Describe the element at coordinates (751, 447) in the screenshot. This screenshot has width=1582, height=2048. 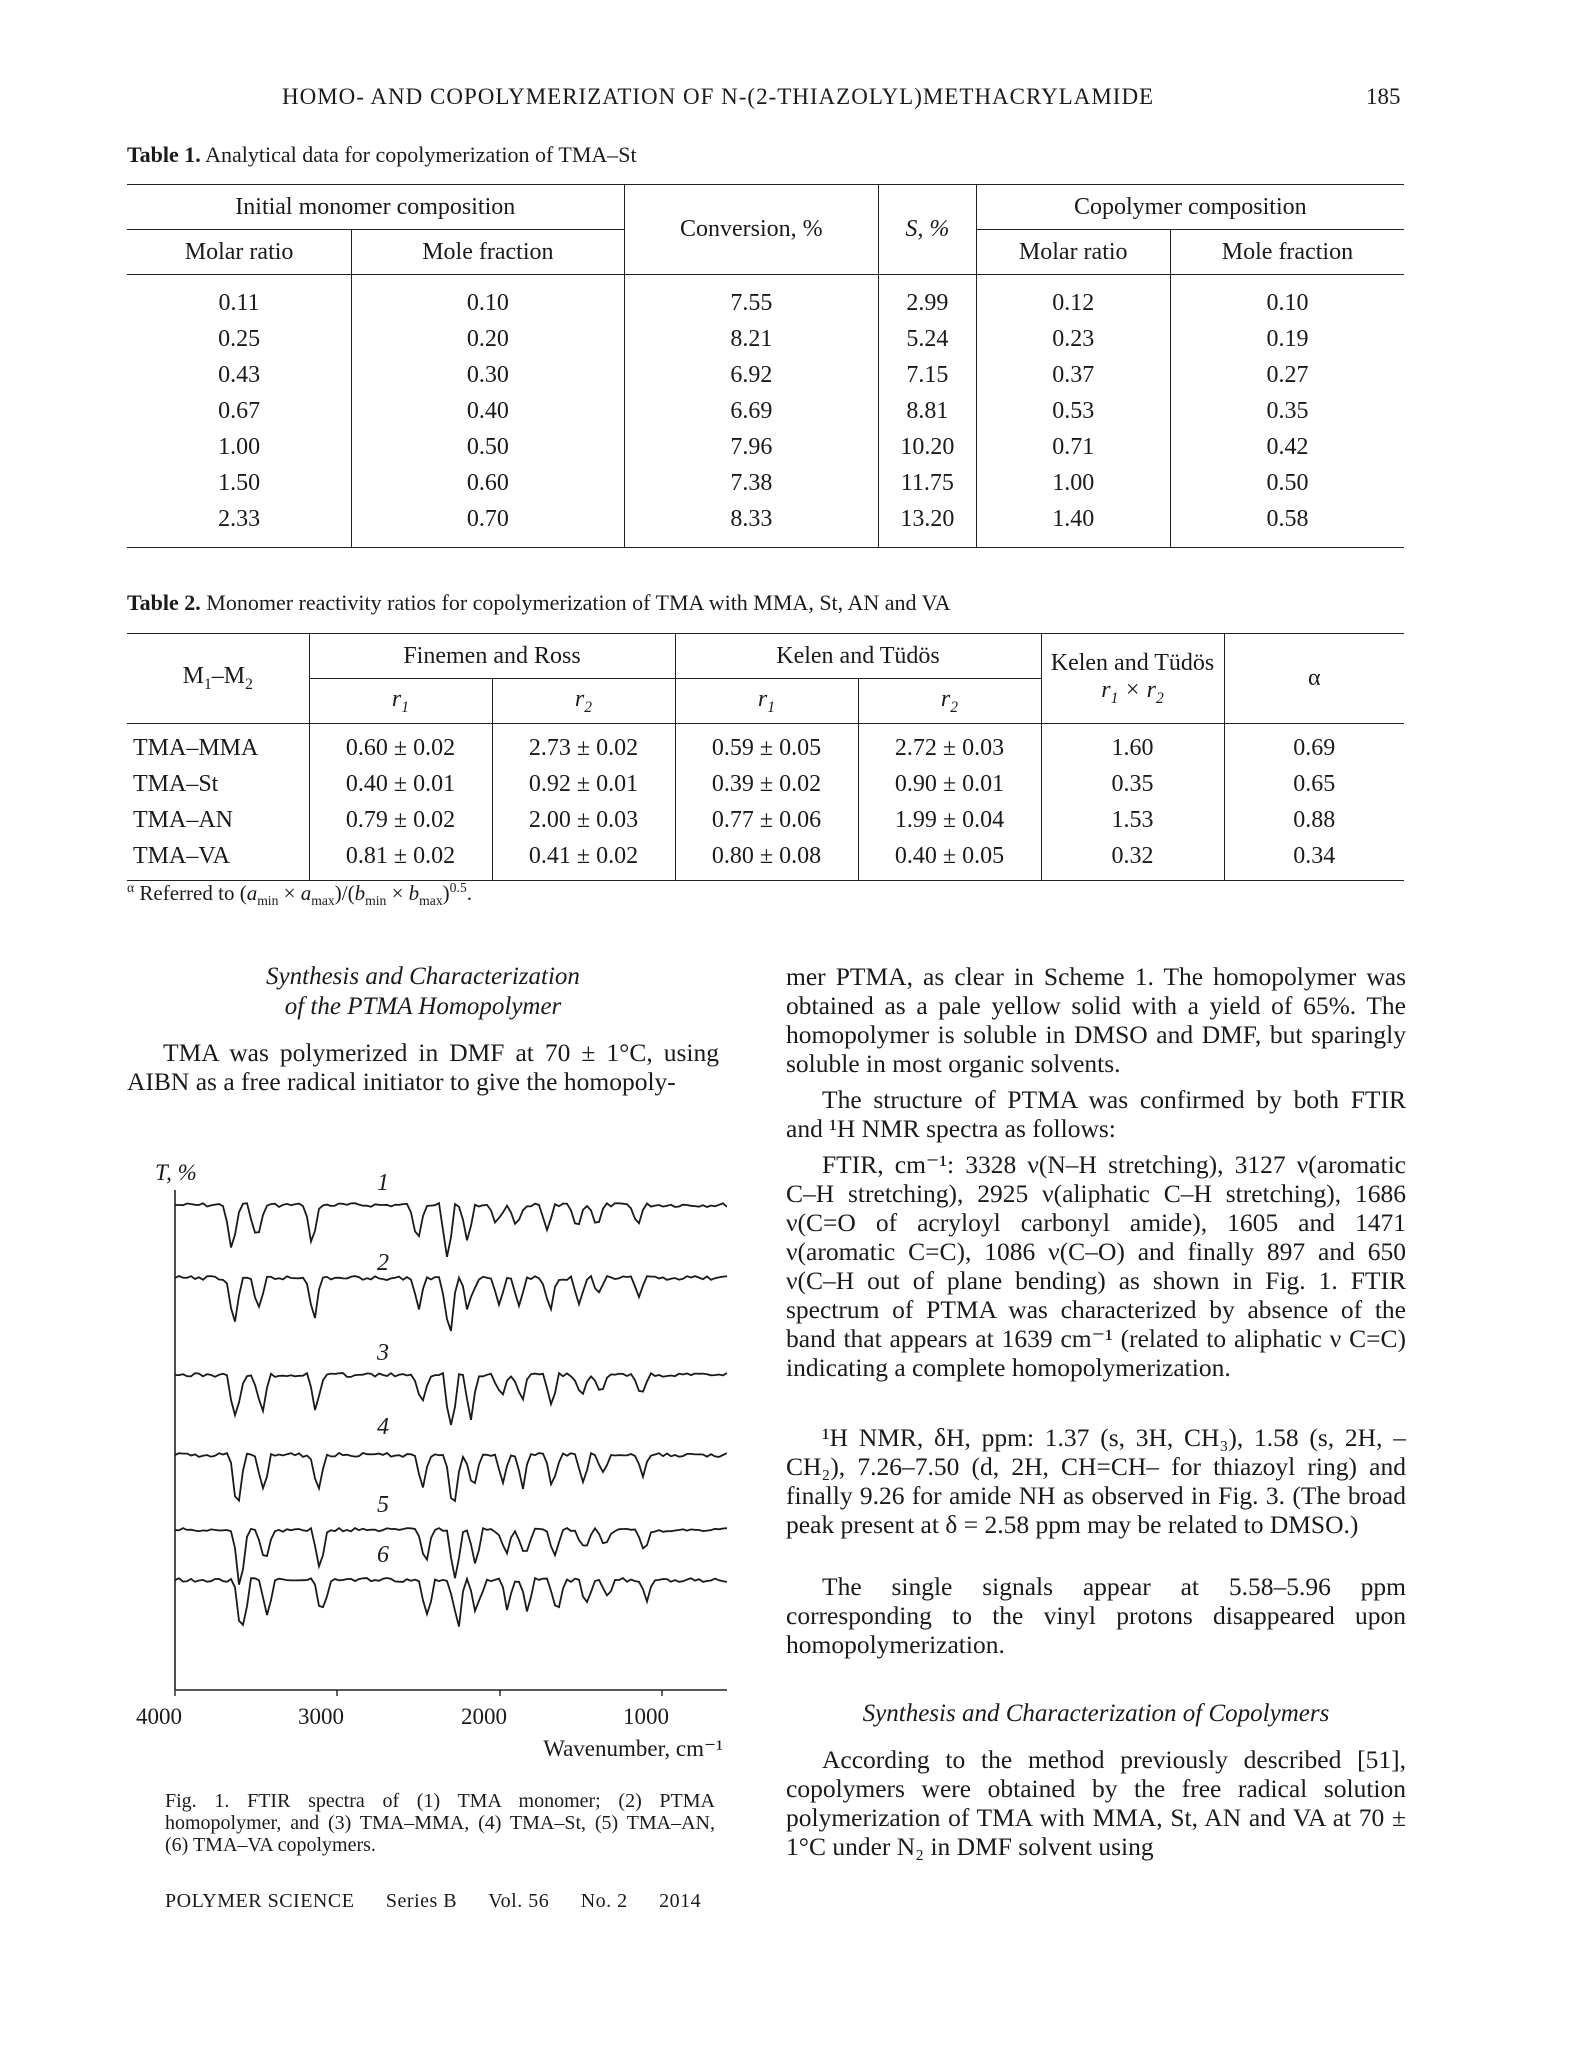
I see `table1-cell: 7.96` at that location.